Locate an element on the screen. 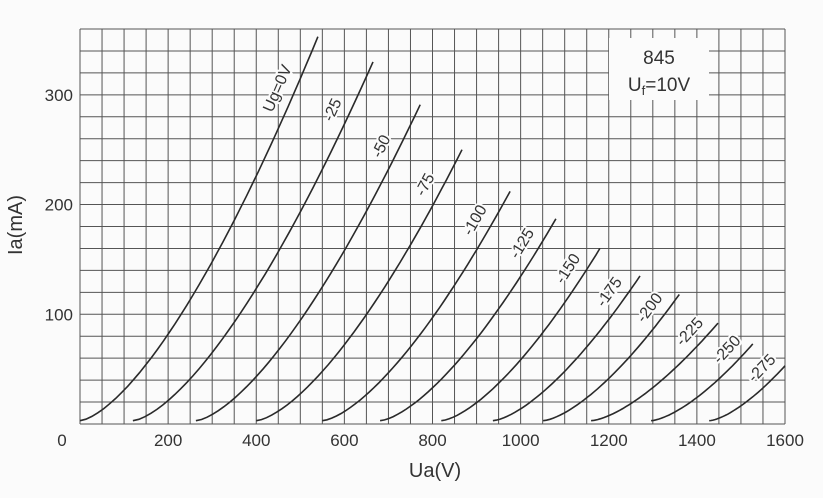 This screenshot has height=498, width=823. curve-label-text: Ug=0V is located at coordinates (277, 88).